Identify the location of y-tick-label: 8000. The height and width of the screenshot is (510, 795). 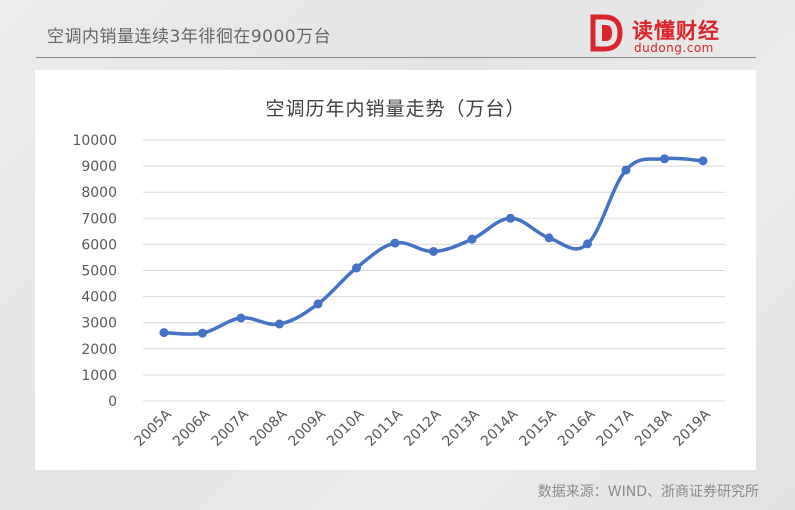
(99, 193).